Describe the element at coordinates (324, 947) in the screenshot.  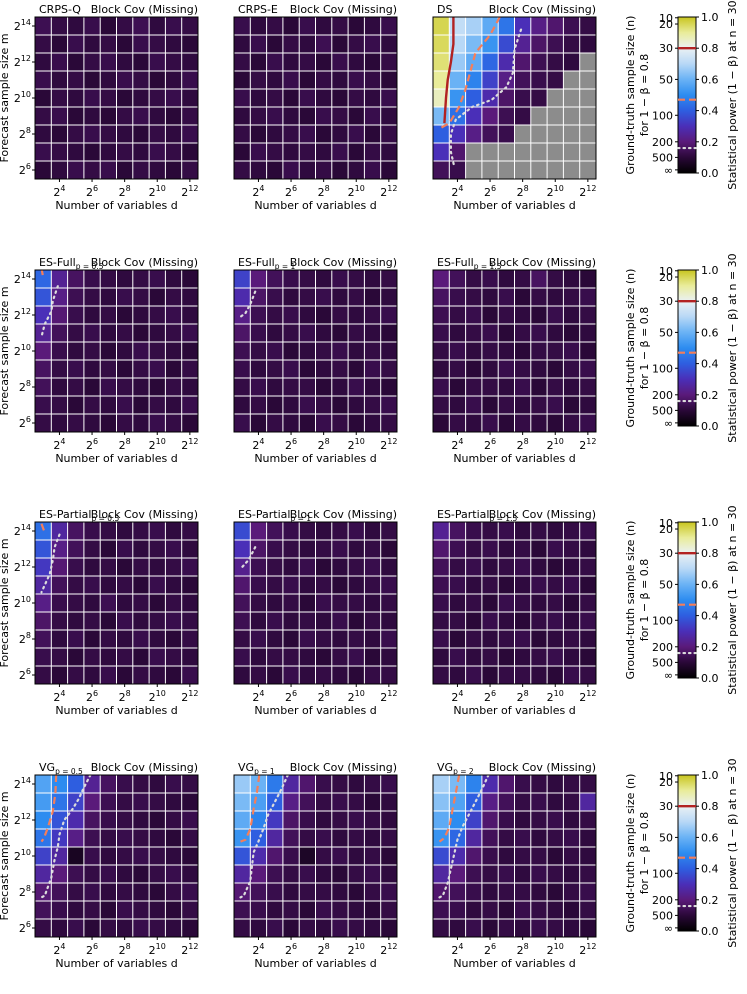
I see `x-ticks: 24 26 28 210 212` at that location.